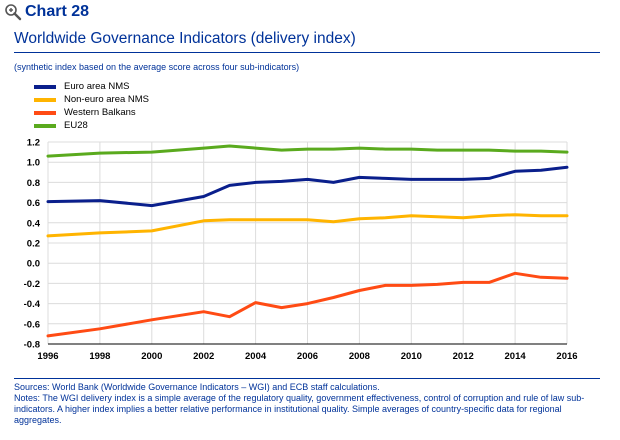 Image resolution: width=620 pixels, height=440 pixels. What do you see at coordinates (97, 86) in the screenshot?
I see `legend-label: Euro area NMS` at bounding box center [97, 86].